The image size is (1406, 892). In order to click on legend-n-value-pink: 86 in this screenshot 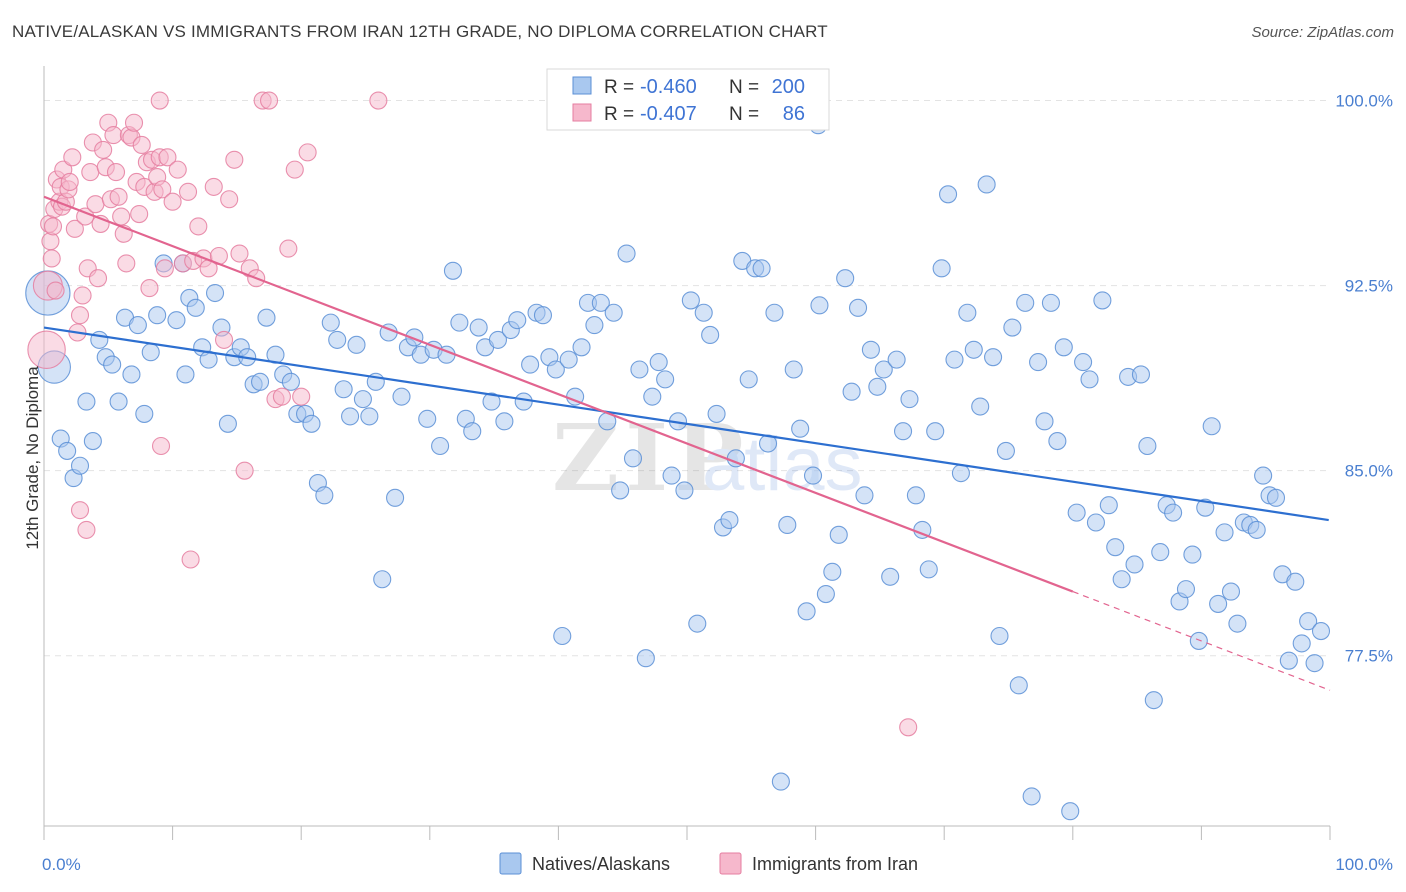, I will do `click(794, 114)`.